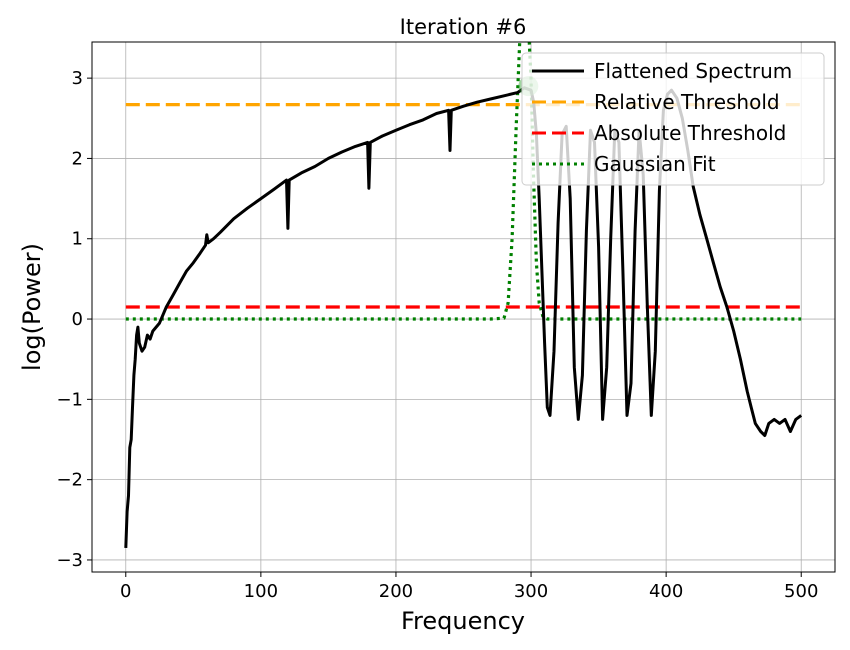  What do you see at coordinates (69, 480) in the screenshot?
I see `y-tick-label: −2` at bounding box center [69, 480].